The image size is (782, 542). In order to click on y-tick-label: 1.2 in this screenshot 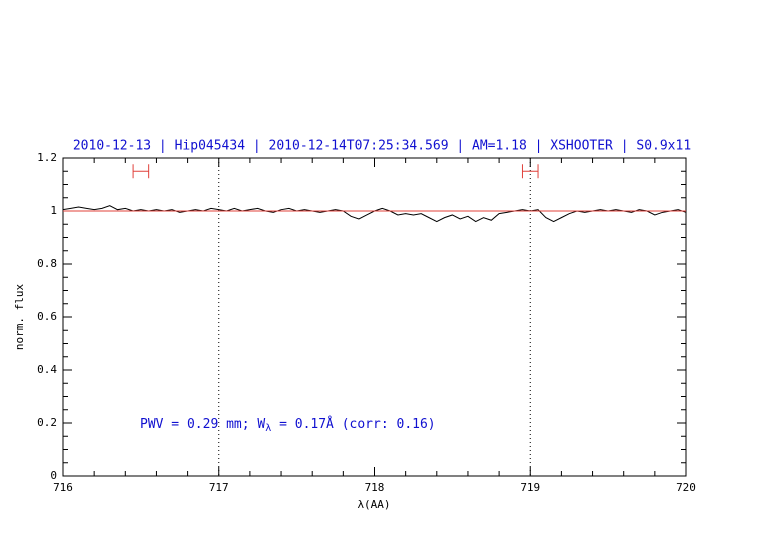, I will do `click(47, 157)`.